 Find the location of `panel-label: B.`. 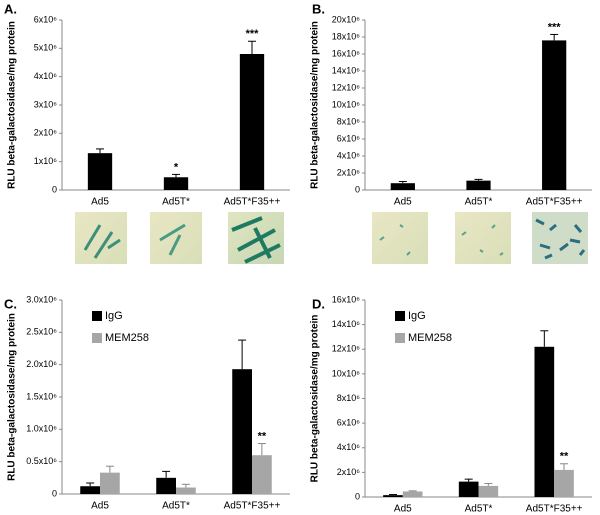

panel-label: B. is located at coordinates (318, 8).